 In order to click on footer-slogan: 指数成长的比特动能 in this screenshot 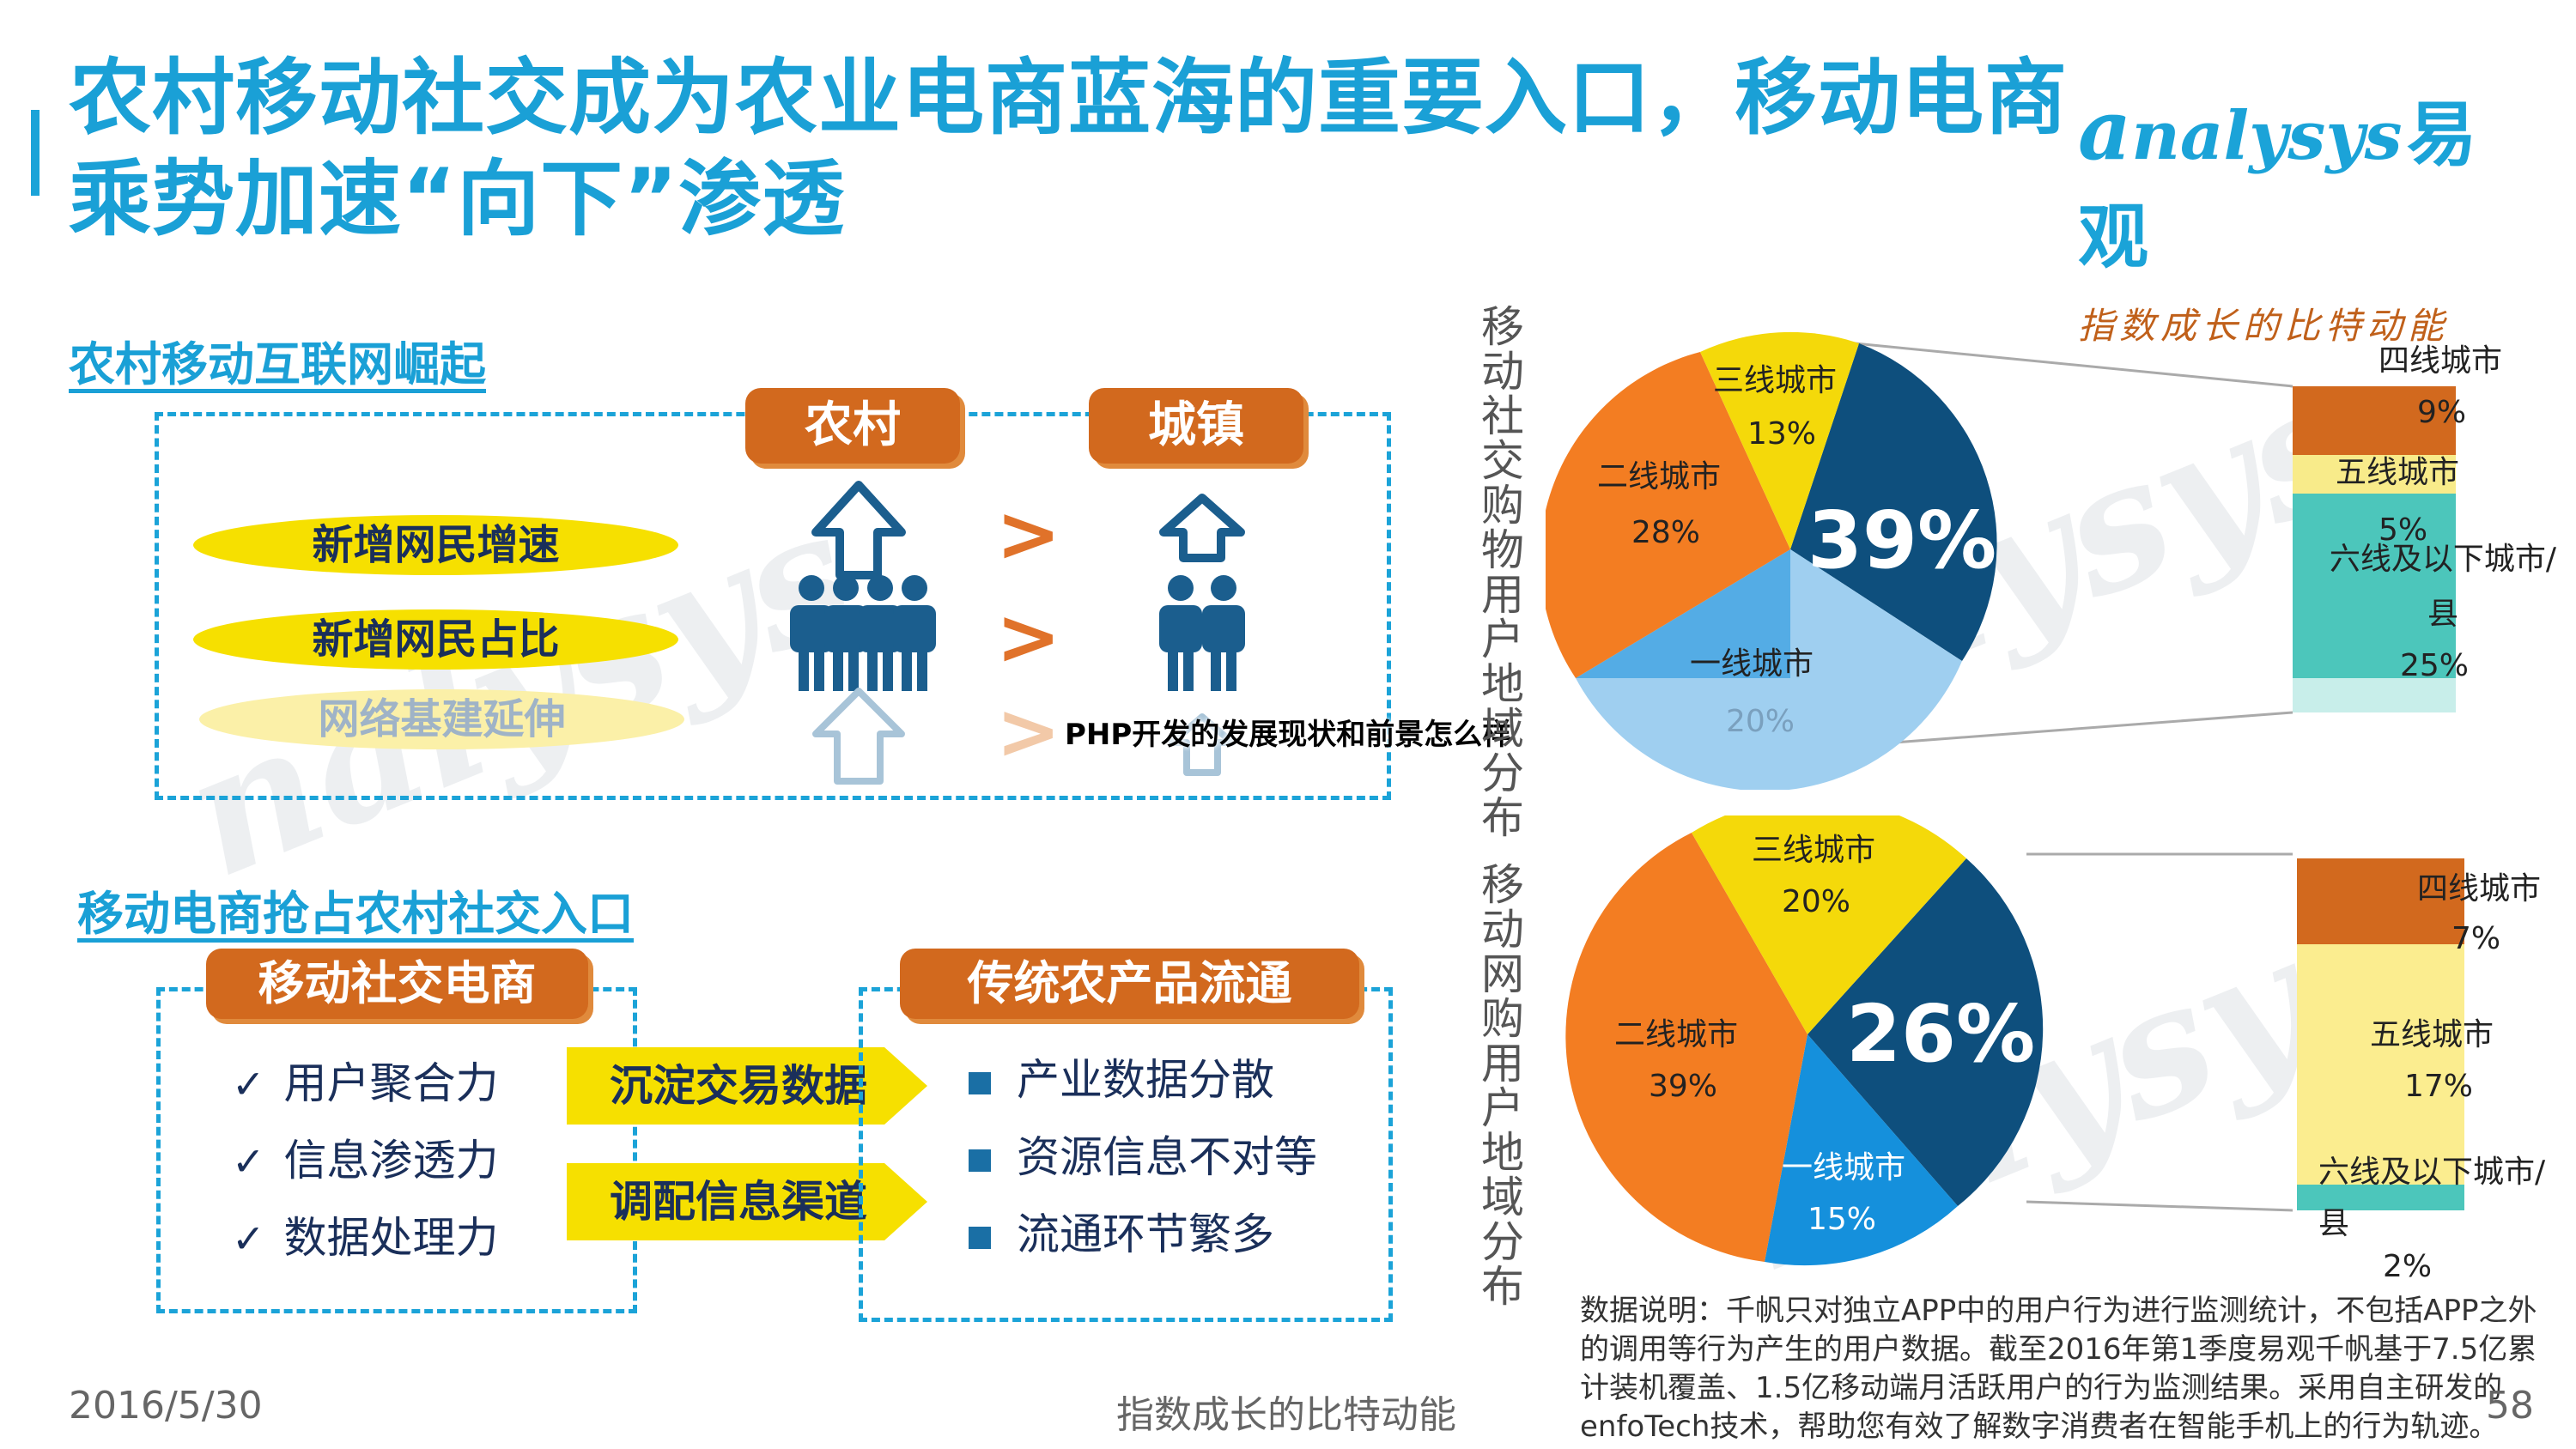, I will do `click(1286, 1415)`.